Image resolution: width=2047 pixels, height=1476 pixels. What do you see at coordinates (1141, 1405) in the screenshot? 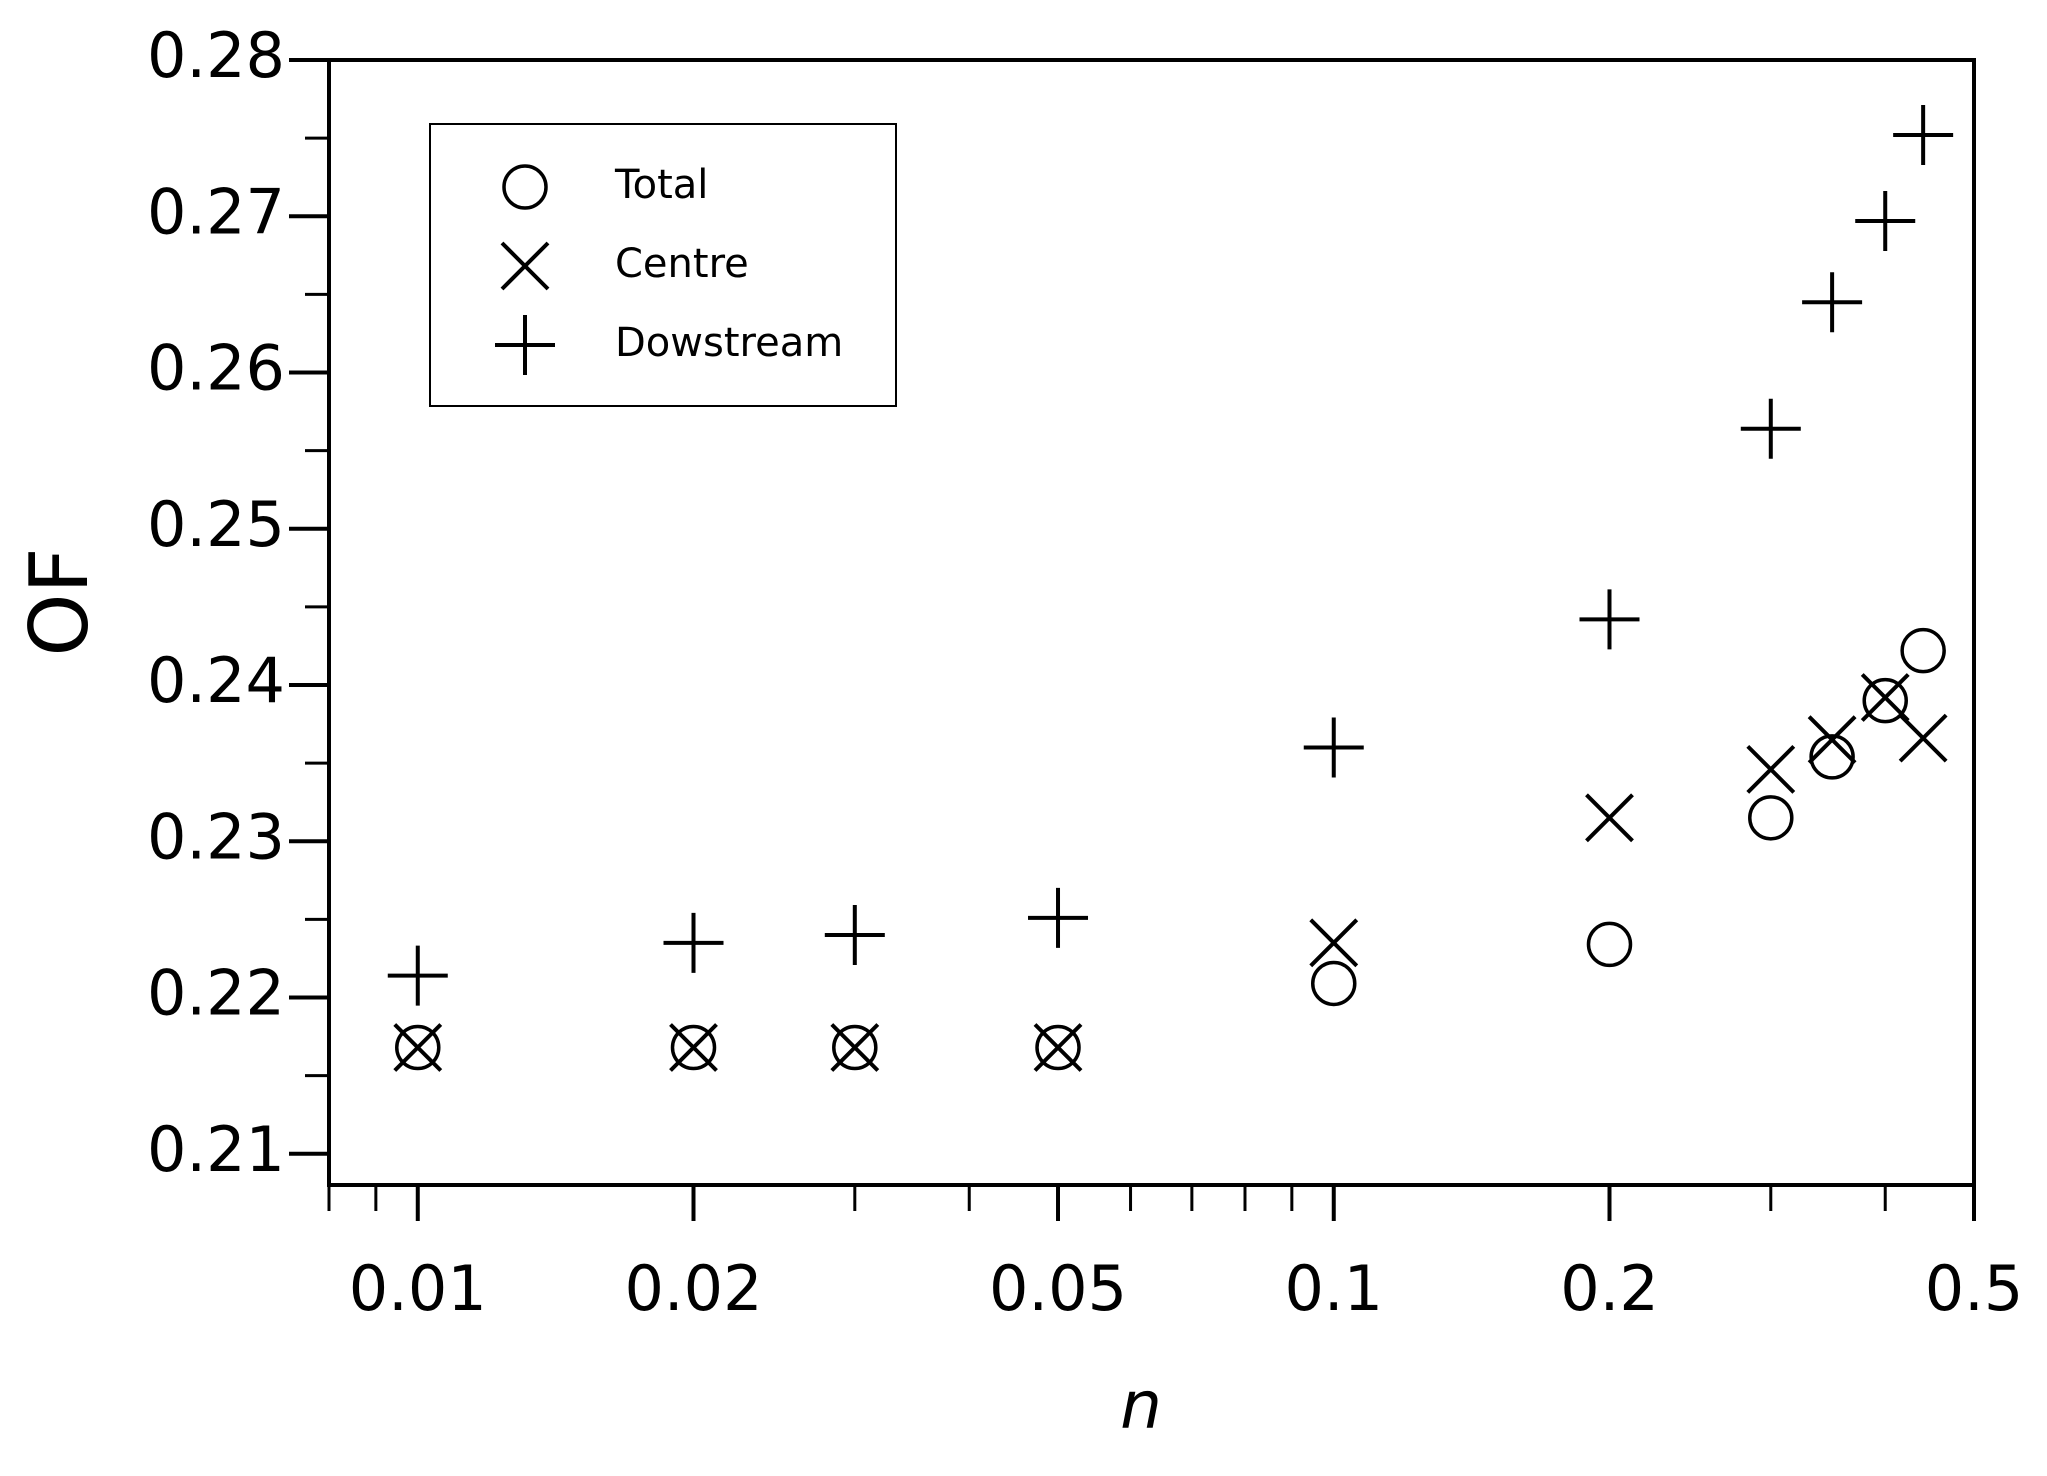
I see `x-axis-label: n` at bounding box center [1141, 1405].